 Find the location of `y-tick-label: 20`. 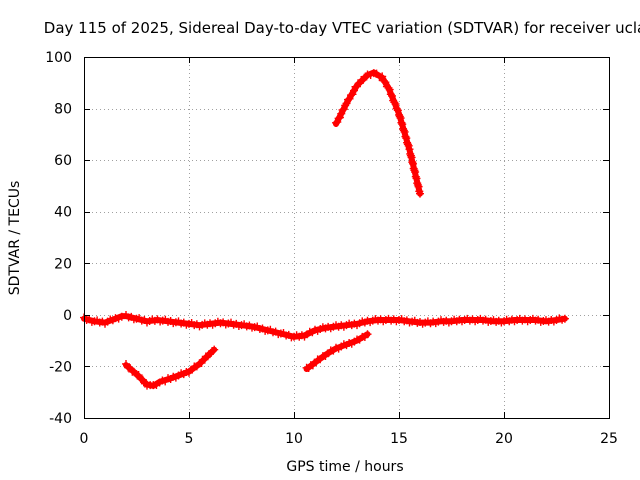

y-tick-label: 20 is located at coordinates (63, 264).